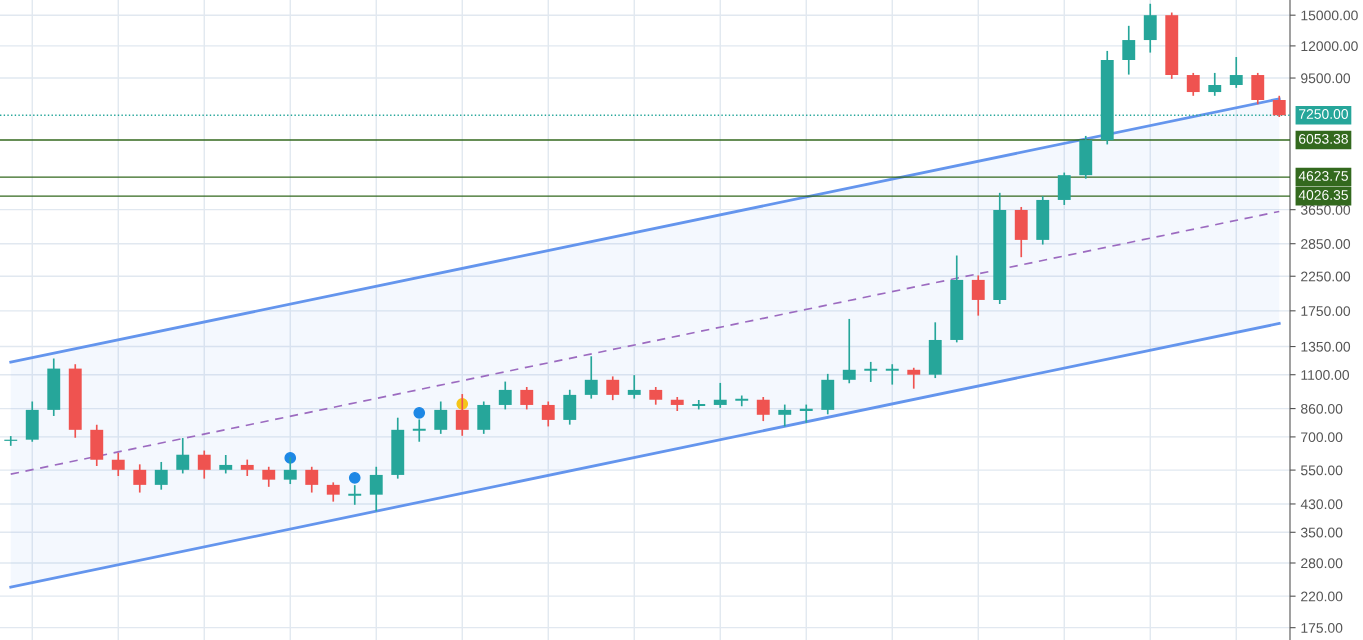 The width and height of the screenshot is (1363, 640). Describe the element at coordinates (1321, 504) in the screenshot. I see `y-tick-label: 430.00` at that location.